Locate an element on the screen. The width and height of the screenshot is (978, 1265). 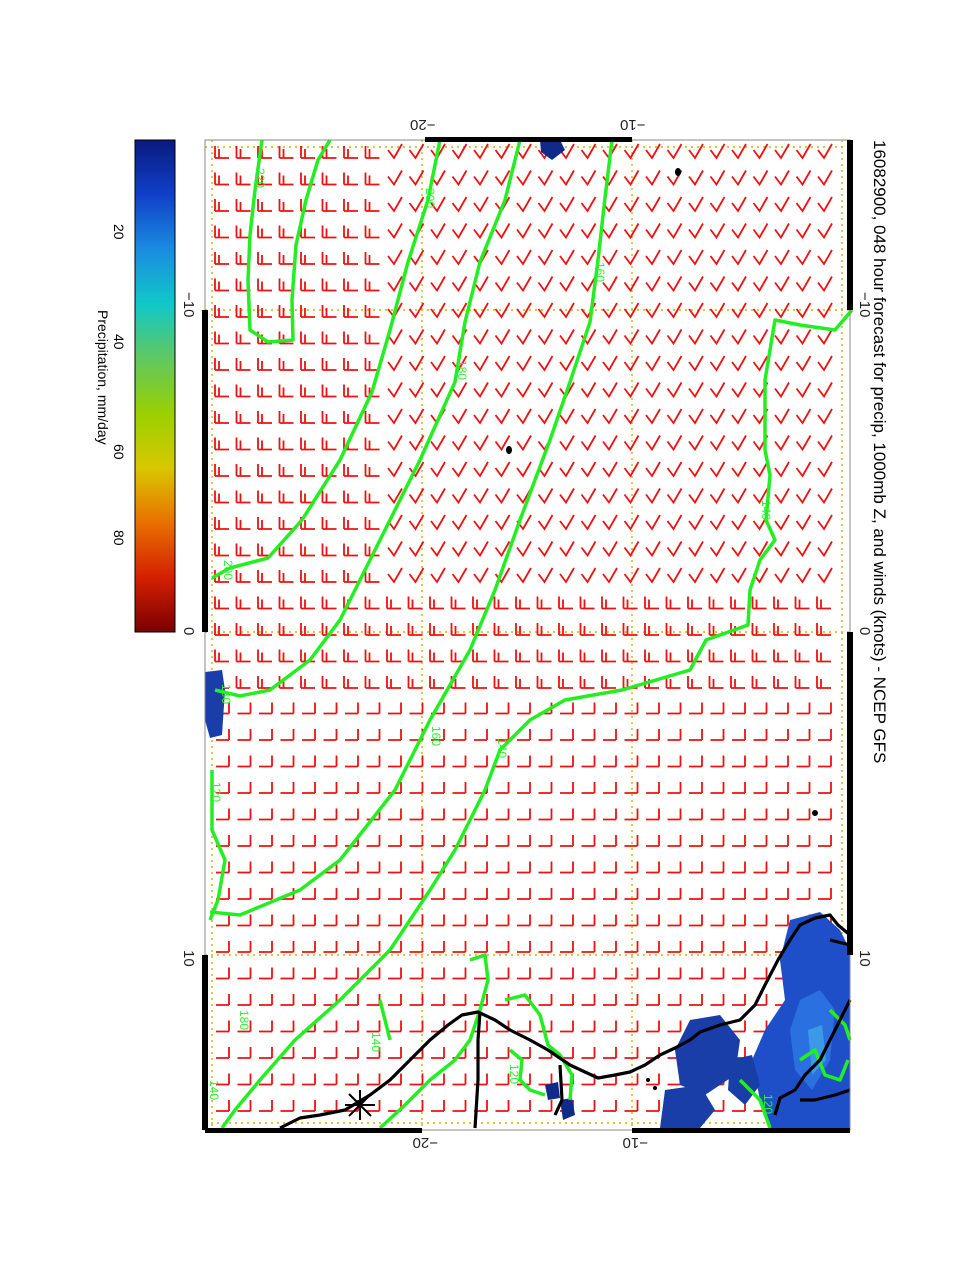
left-axis-label: −10 is located at coordinates (632, 124).